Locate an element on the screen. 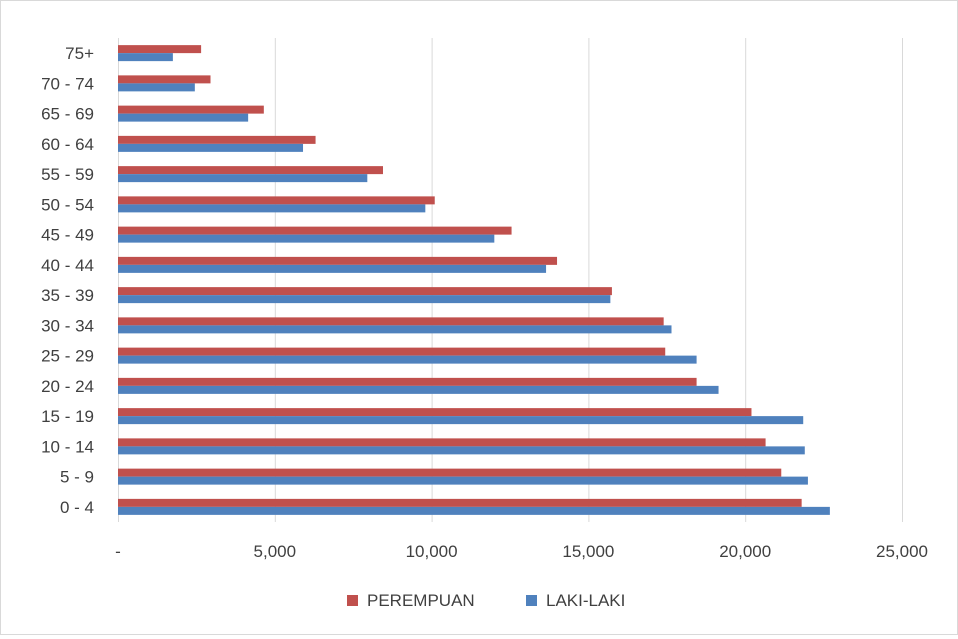 Image resolution: width=958 pixels, height=639 pixels. category-label-1: 5 - 9 is located at coordinates (77, 477).